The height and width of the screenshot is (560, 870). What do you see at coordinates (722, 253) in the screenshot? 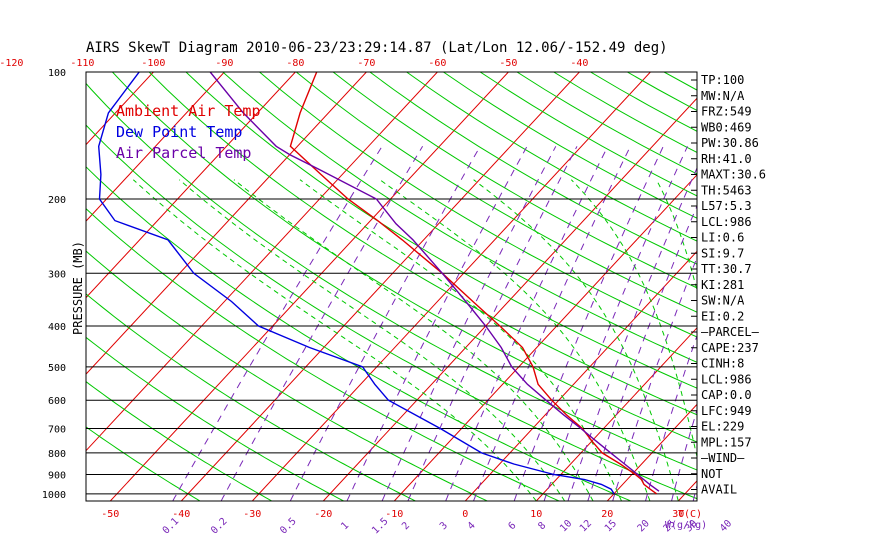
I see `index-value: SI:9.7` at bounding box center [722, 253].